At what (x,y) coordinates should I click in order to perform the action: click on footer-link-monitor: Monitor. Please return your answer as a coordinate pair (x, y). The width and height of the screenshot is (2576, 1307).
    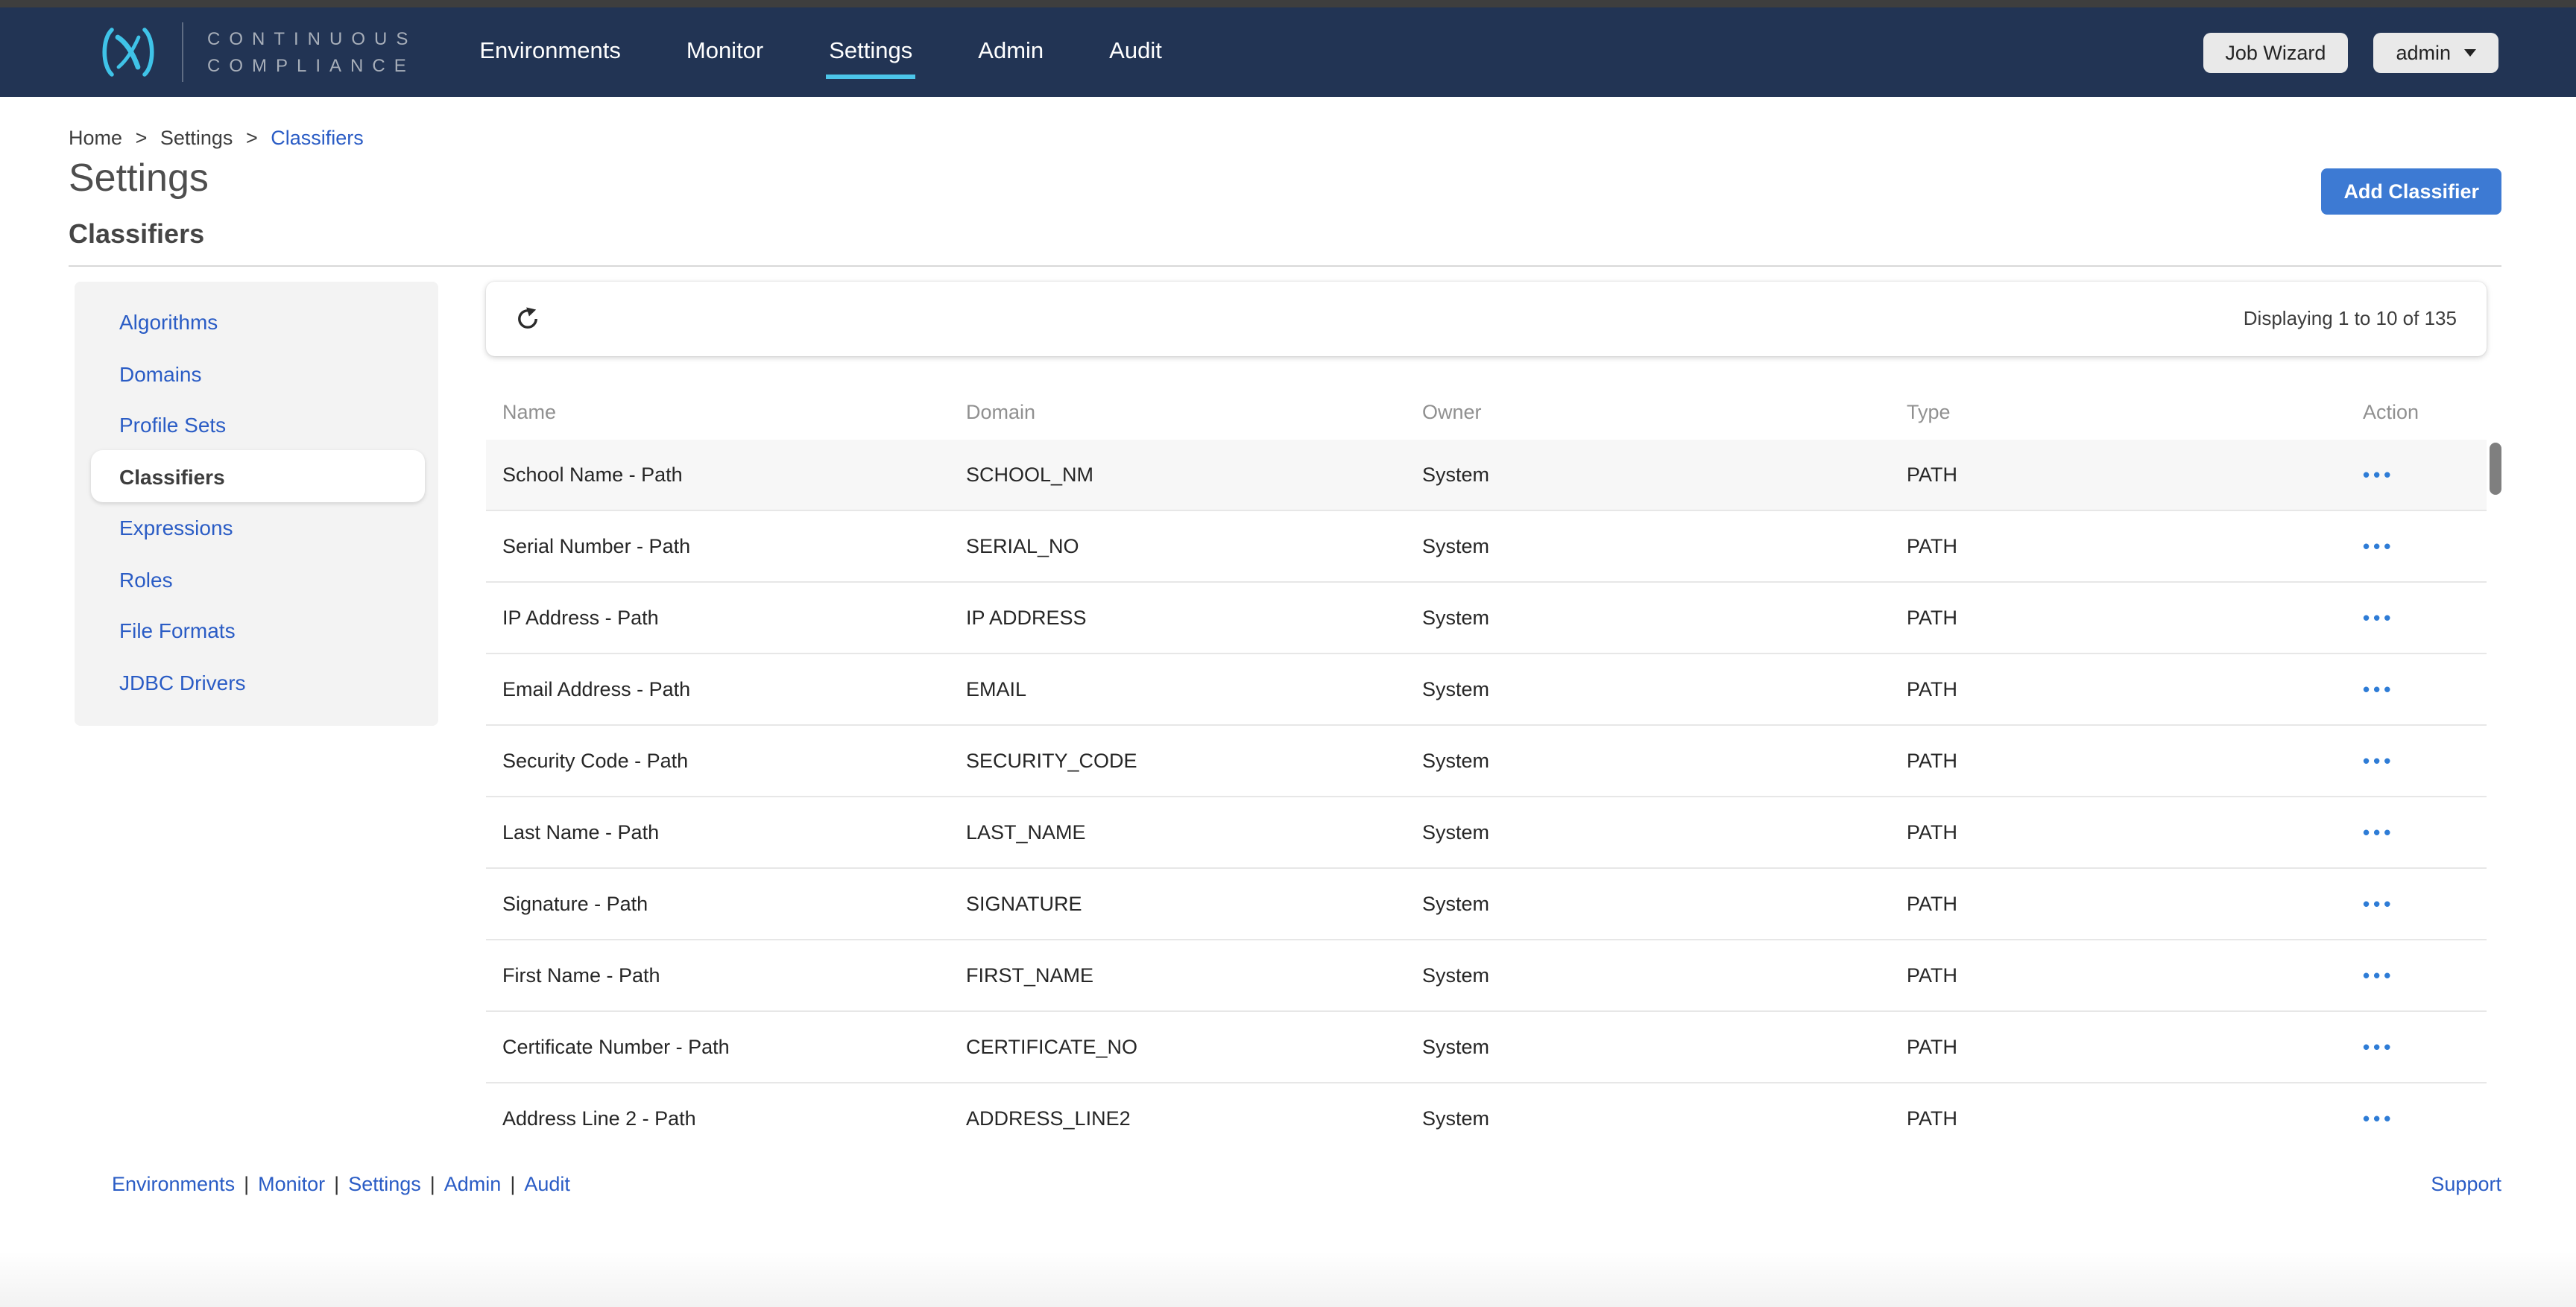
    Looking at the image, I should click on (292, 1183).